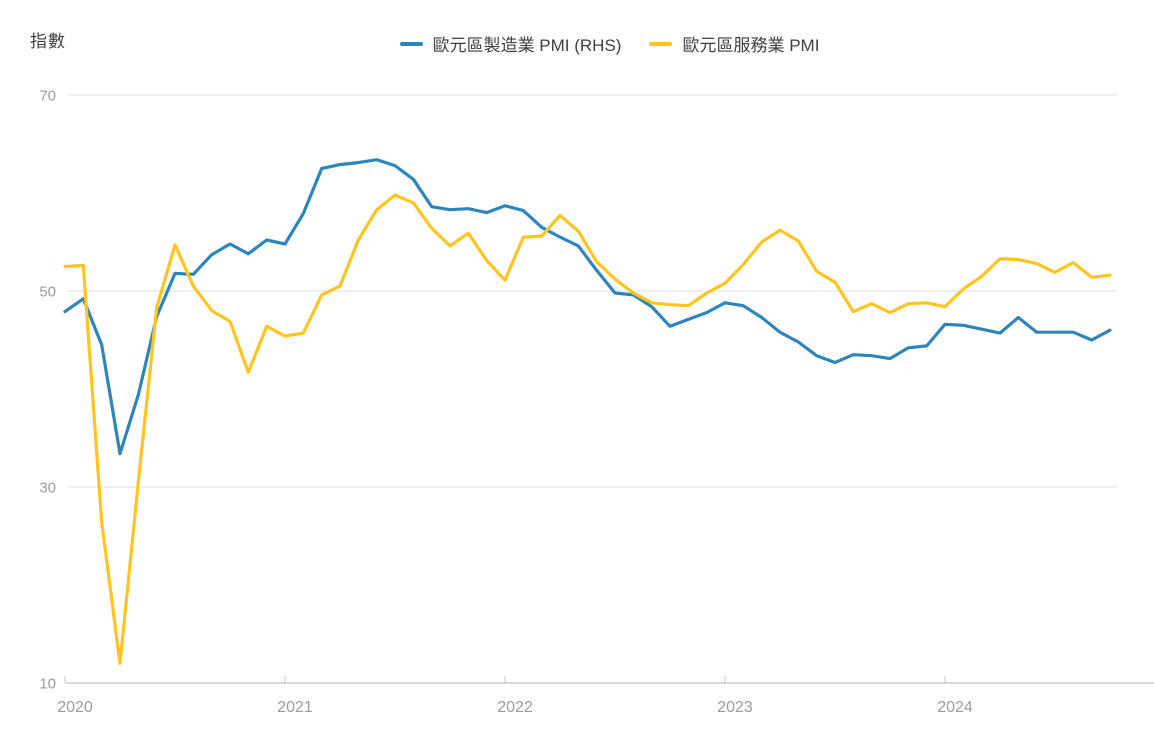 The image size is (1154, 749). I want to click on legend: 歐元區製造業 PMI (RHS) 歐元區服務業 PMI, so click(609, 43).